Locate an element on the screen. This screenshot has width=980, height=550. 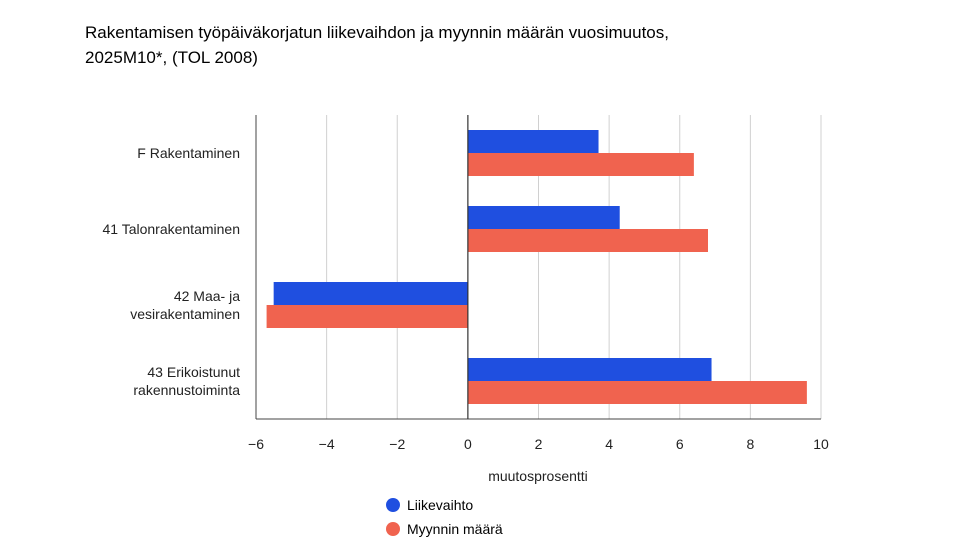
x-tick-label: 2 is located at coordinates (539, 444).